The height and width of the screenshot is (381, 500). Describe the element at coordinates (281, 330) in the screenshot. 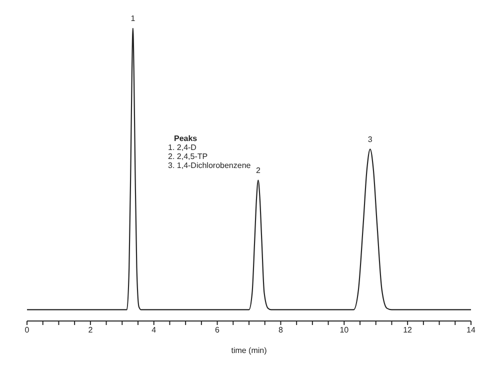

I see `x-tick-label: 8` at that location.